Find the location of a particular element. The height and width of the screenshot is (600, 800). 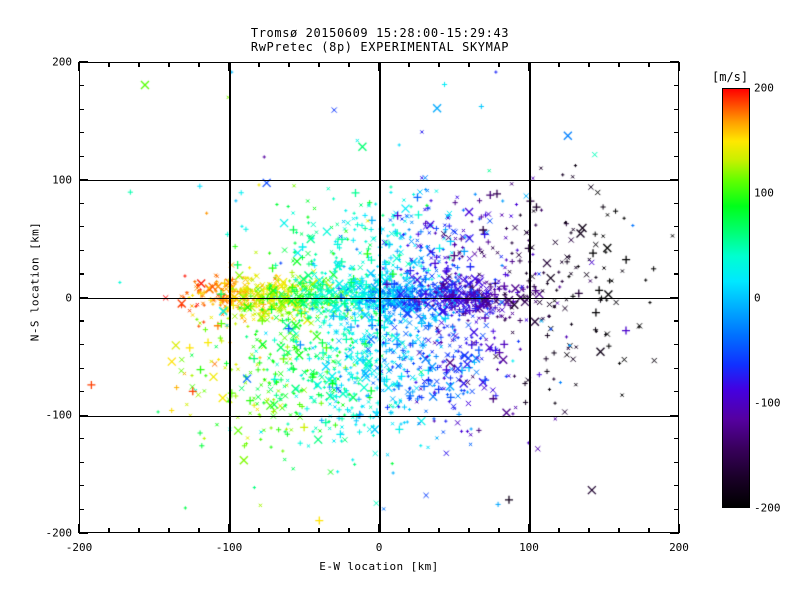

colorbar-tick-label: 100 is located at coordinates (764, 193).